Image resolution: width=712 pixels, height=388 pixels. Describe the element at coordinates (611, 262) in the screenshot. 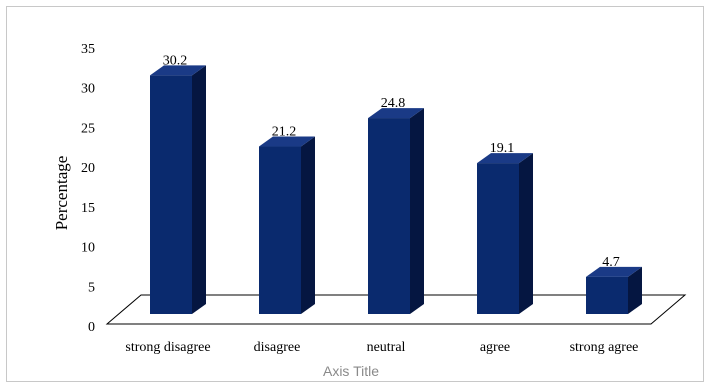

I see `data-label: 4.7` at that location.